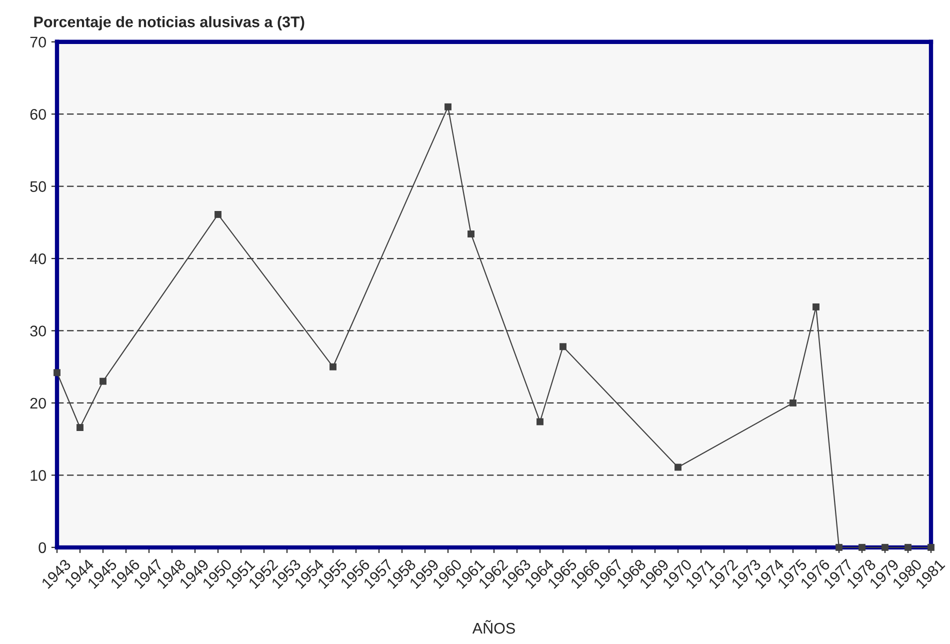  Describe the element at coordinates (38, 258) in the screenshot. I see `y-tick-label: 40` at that location.